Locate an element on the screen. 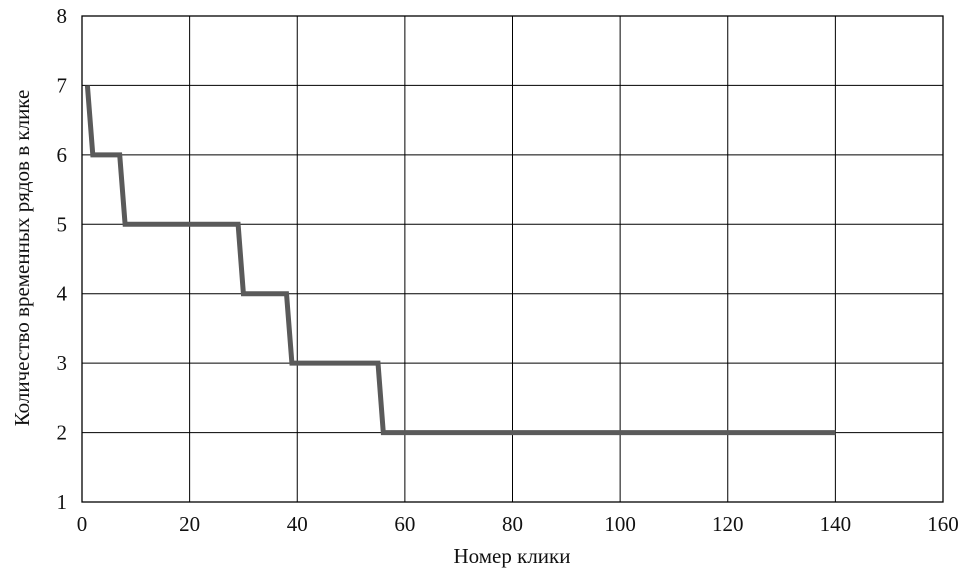  x-tick-label: 100 is located at coordinates (620, 524).